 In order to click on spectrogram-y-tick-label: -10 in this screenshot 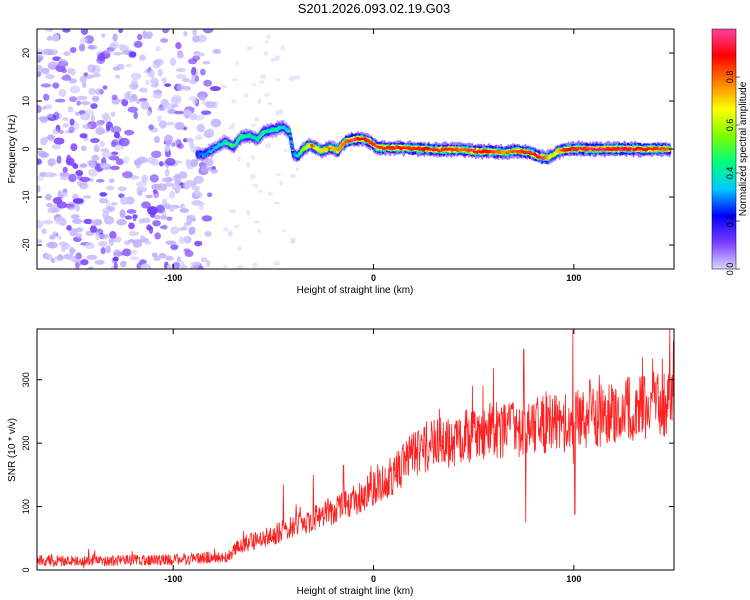, I will do `click(26, 196)`.